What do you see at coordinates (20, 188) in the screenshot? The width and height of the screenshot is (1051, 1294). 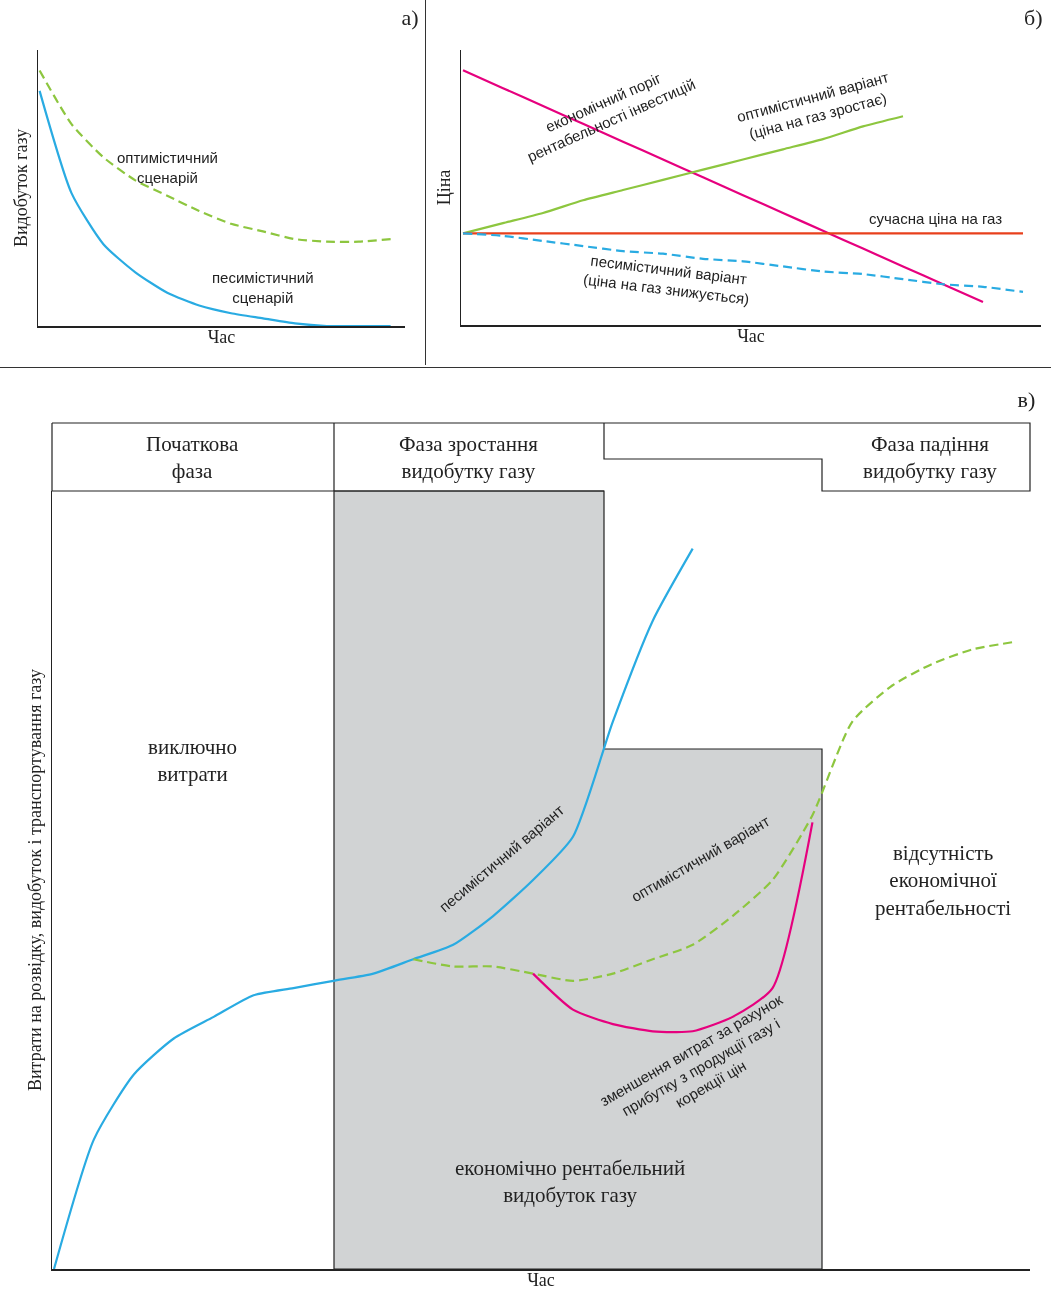 I see `y-axis-title: Видобуток газу` at bounding box center [20, 188].